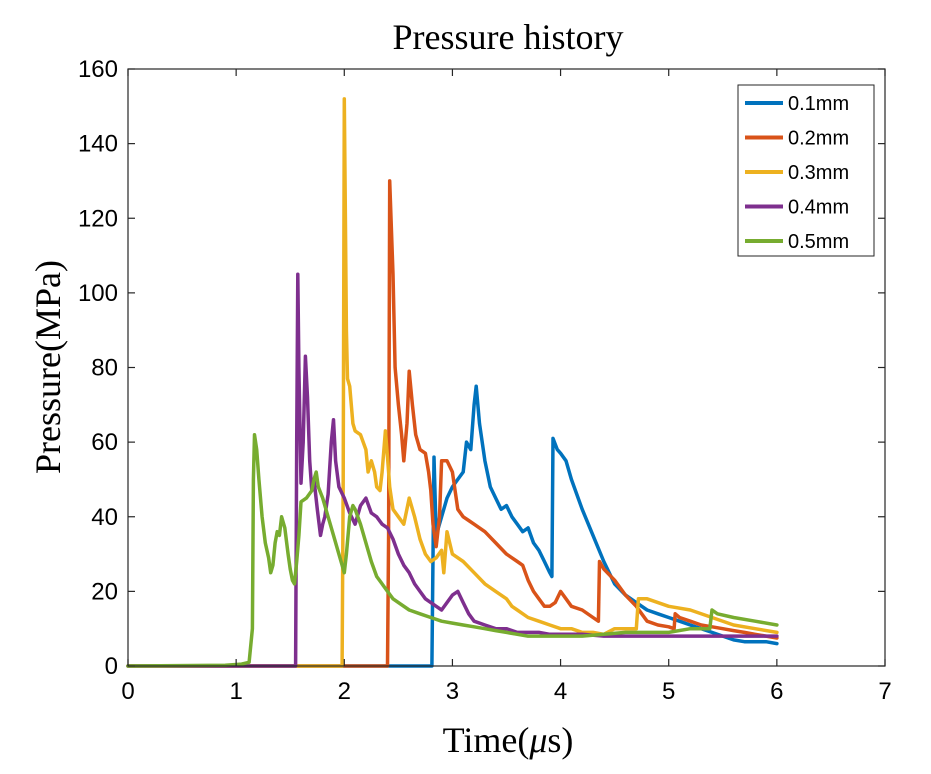 The height and width of the screenshot is (774, 931). I want to click on x-tick-label: 3, so click(452, 691).